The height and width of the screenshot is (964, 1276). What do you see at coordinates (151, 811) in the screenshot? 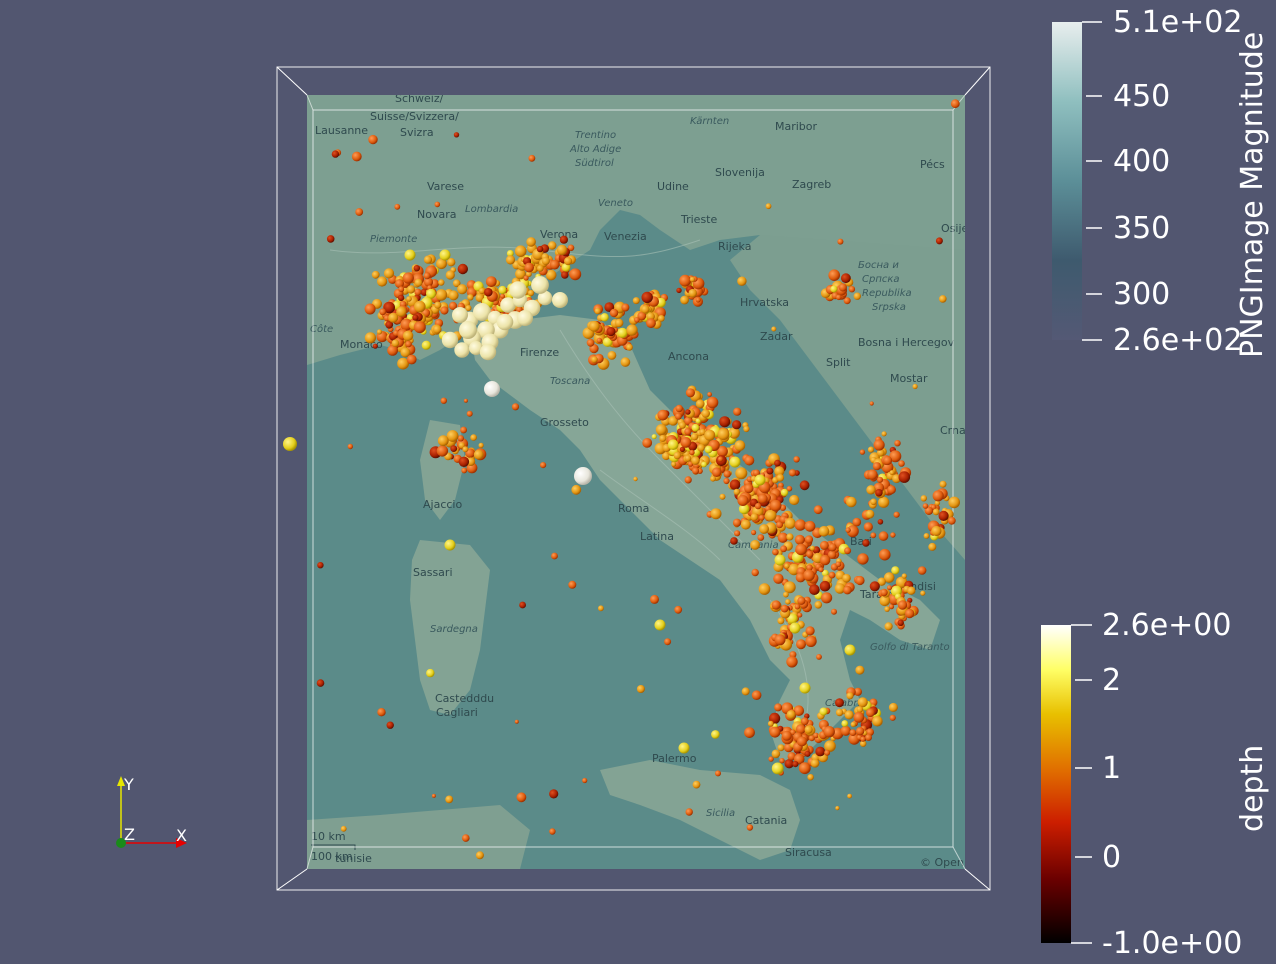
I see `orientation-axes: Y Z X` at bounding box center [151, 811].